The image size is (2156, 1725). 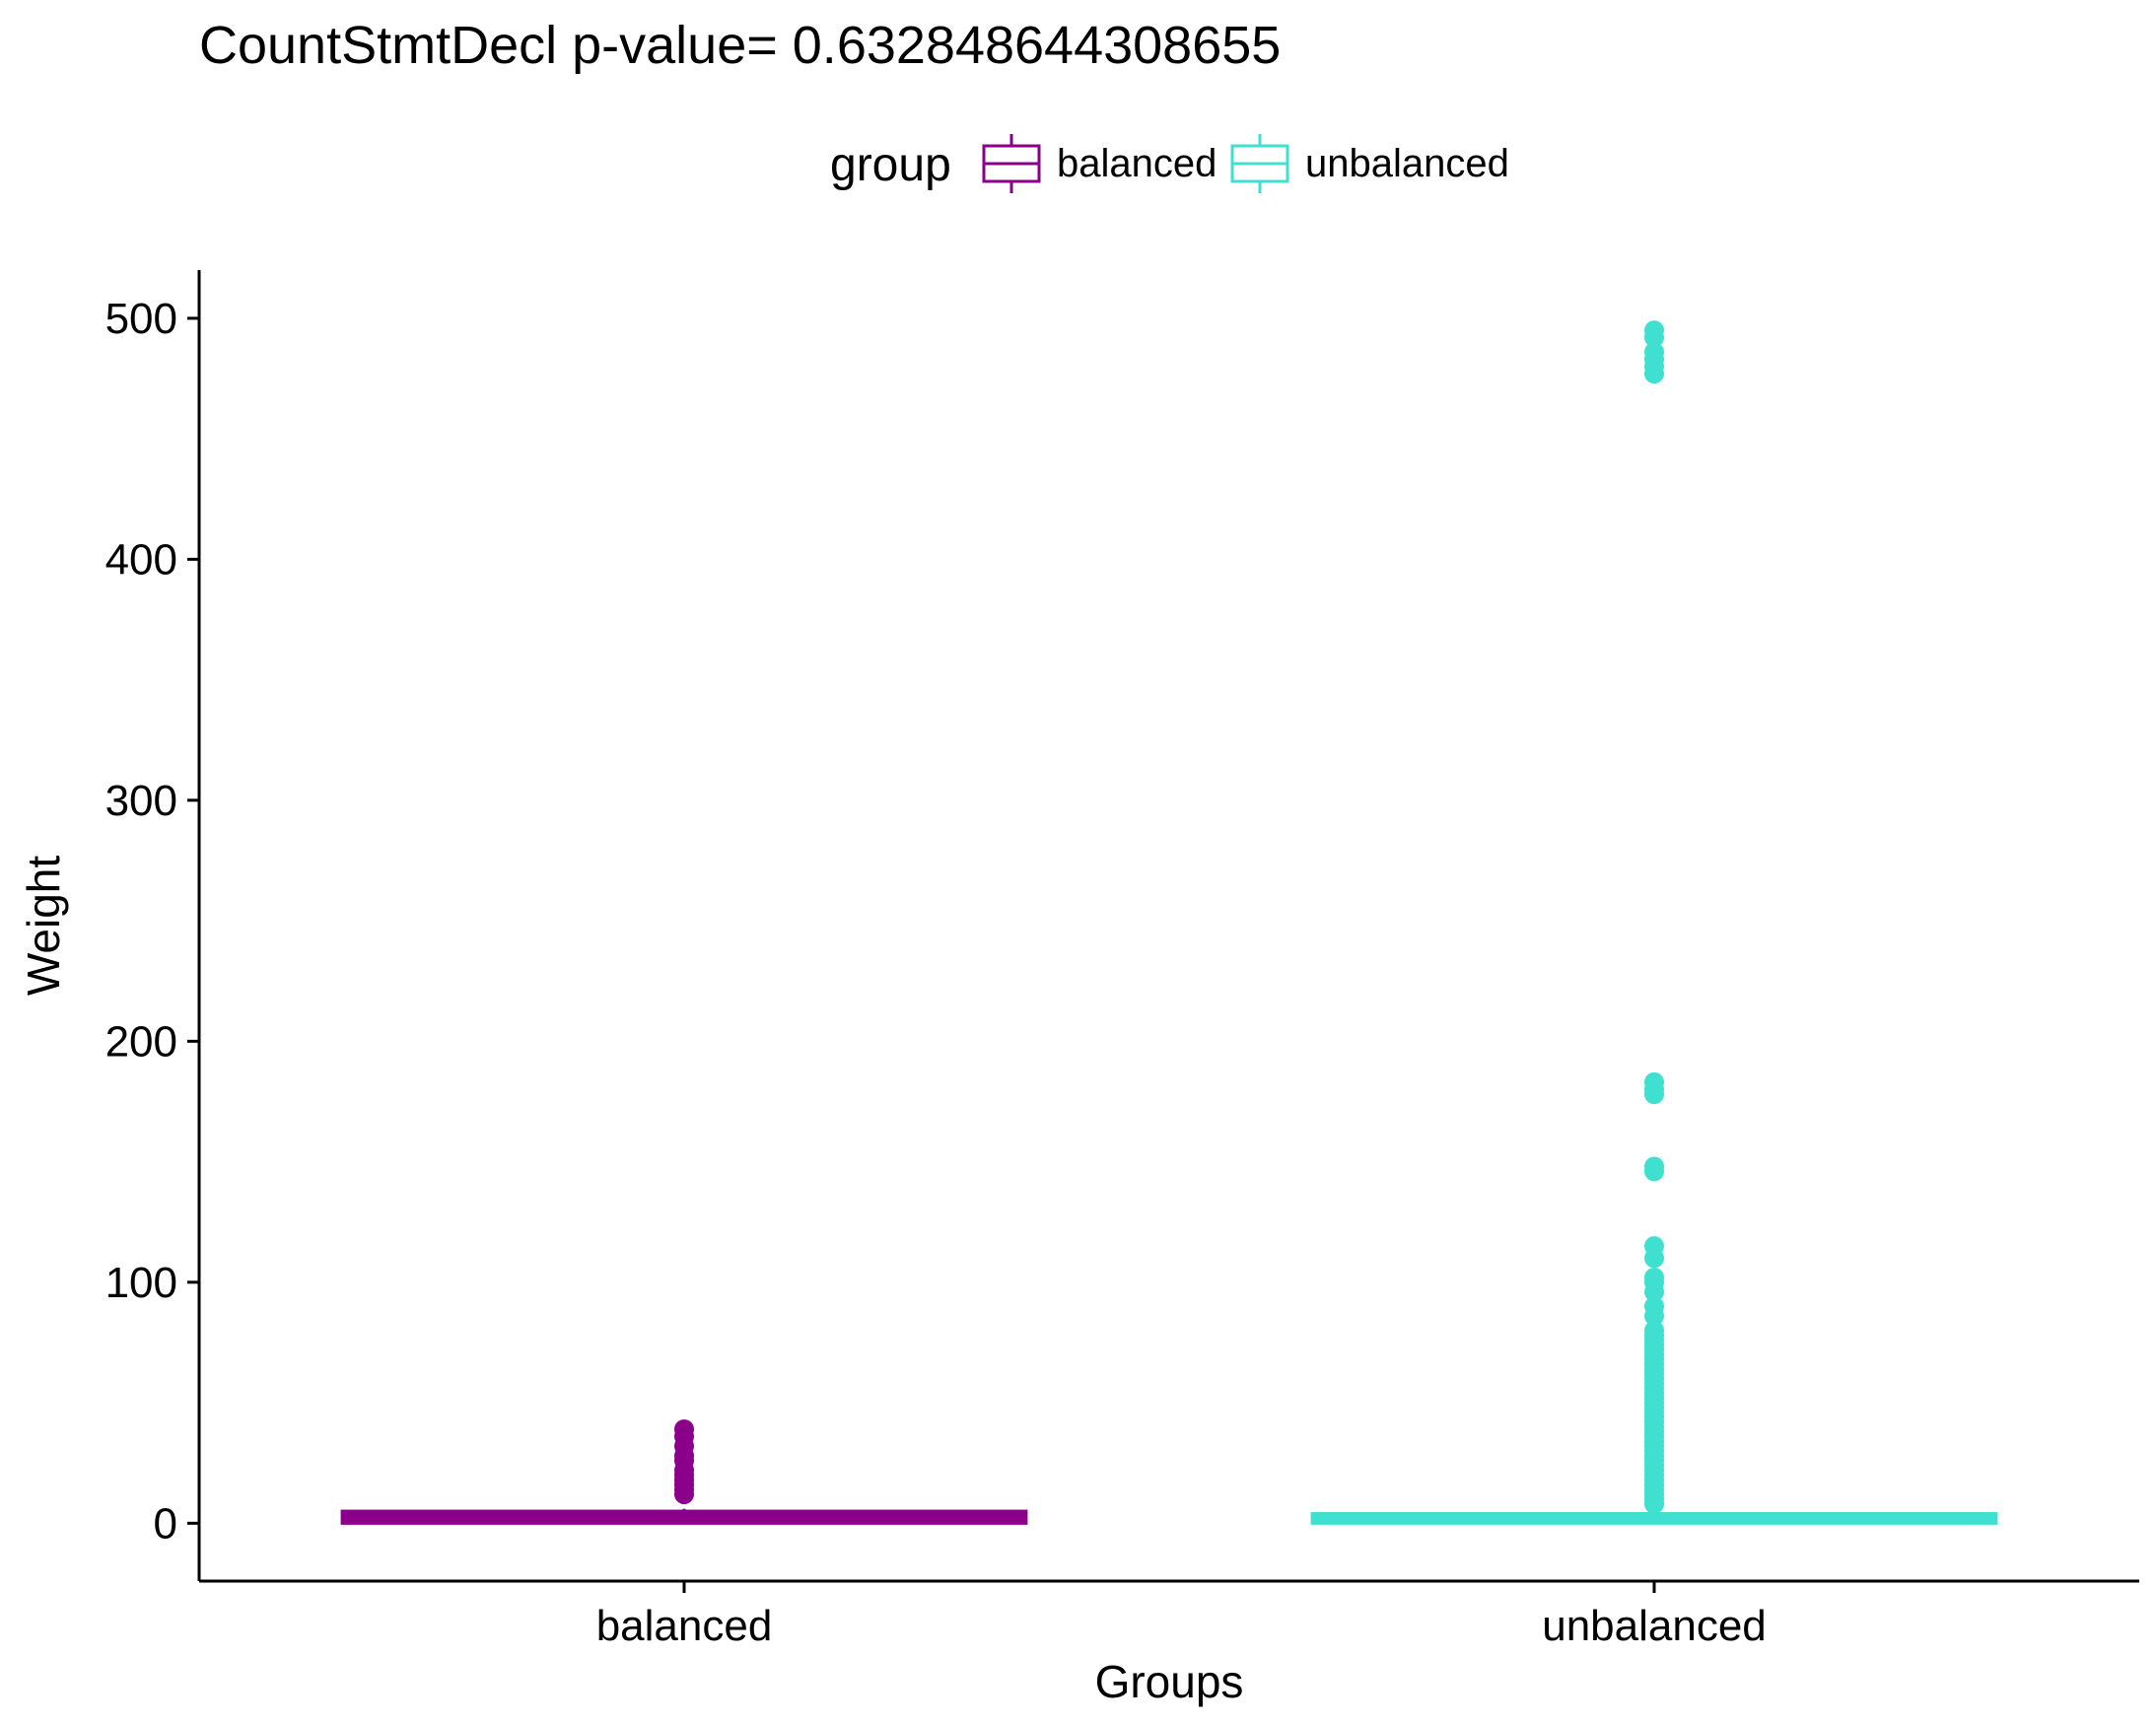 What do you see at coordinates (1259, 164) in the screenshot?
I see `legend-key-unbalanced` at bounding box center [1259, 164].